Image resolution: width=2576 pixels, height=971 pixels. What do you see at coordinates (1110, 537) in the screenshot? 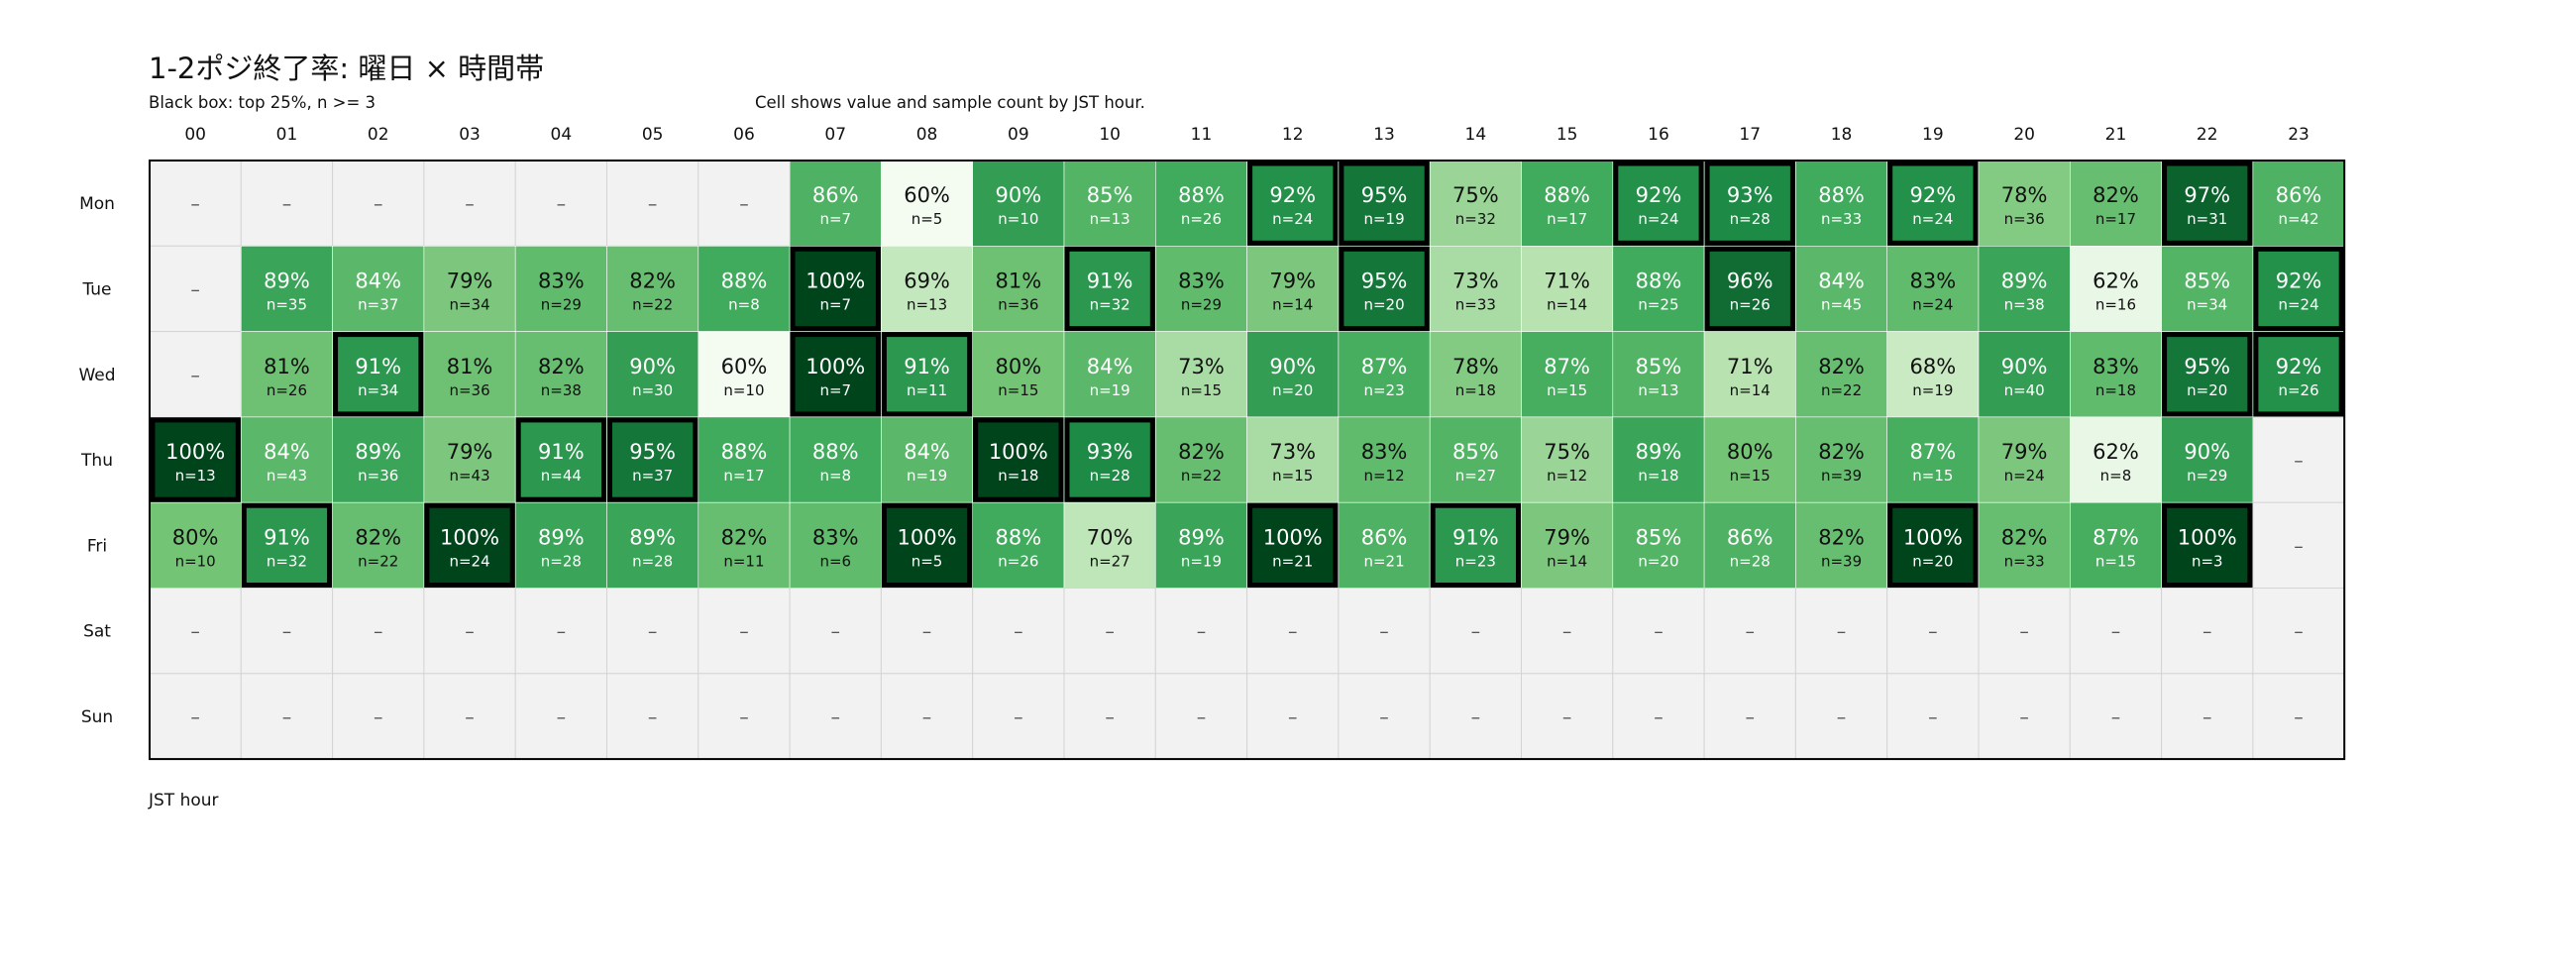
I see `cell-value-label: 70%` at bounding box center [1110, 537].